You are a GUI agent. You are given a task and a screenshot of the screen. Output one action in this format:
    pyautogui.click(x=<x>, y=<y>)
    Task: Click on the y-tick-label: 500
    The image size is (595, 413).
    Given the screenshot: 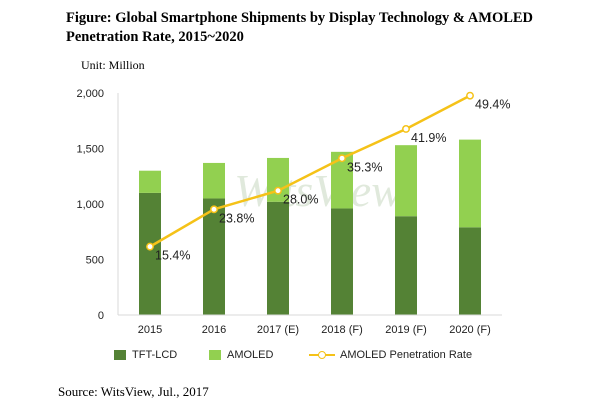 What is the action you would take?
    pyautogui.click(x=95, y=261)
    